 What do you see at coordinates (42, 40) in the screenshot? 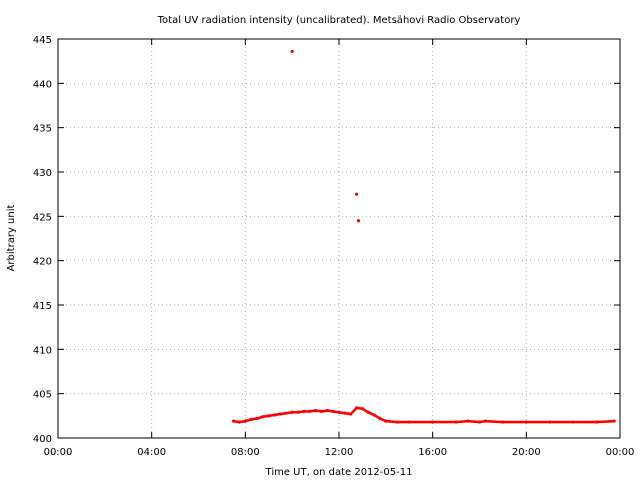
I see `y-tick-label: 445` at bounding box center [42, 40].